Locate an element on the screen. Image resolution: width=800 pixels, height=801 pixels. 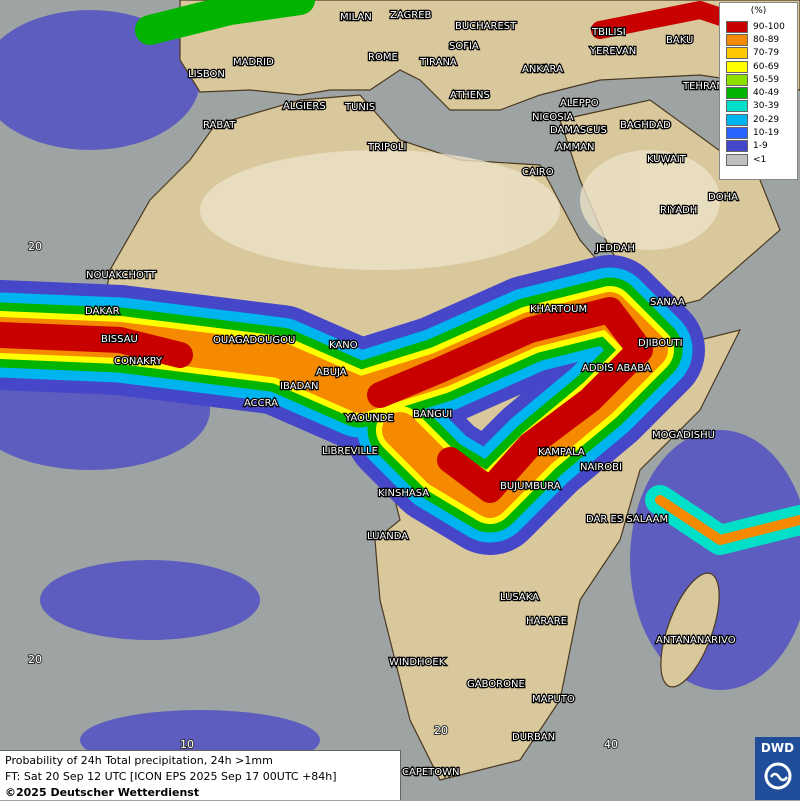
city-label: WINDHOEK is located at coordinates (417, 662).